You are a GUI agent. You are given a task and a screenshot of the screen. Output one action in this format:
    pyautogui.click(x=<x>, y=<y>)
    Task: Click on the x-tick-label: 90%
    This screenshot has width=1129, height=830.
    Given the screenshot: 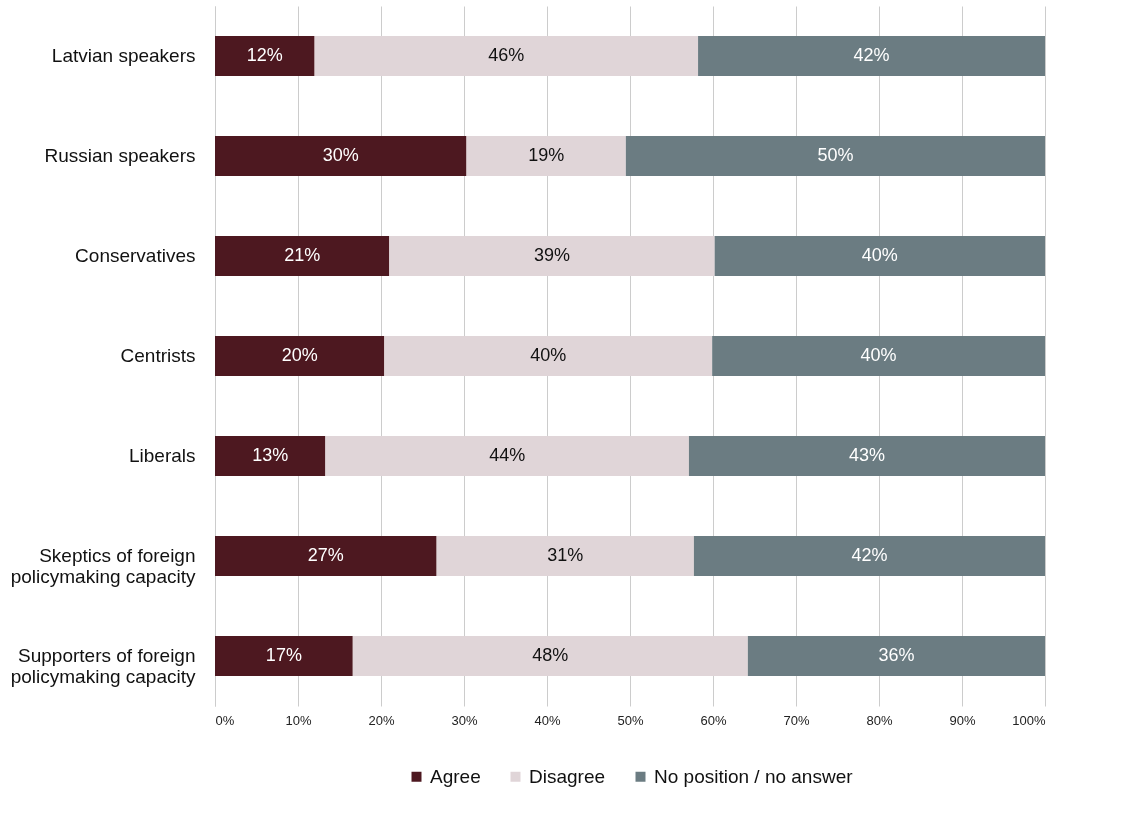 What is the action you would take?
    pyautogui.click(x=962, y=720)
    